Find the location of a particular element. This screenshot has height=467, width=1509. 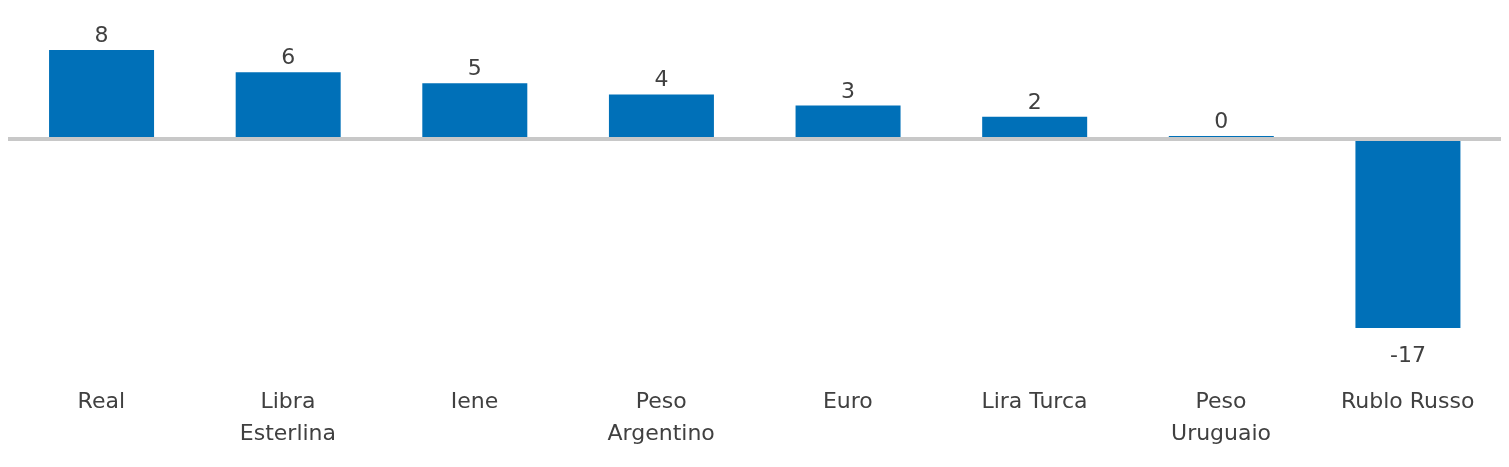

x-tick-label: Iene is located at coordinates (474, 400).